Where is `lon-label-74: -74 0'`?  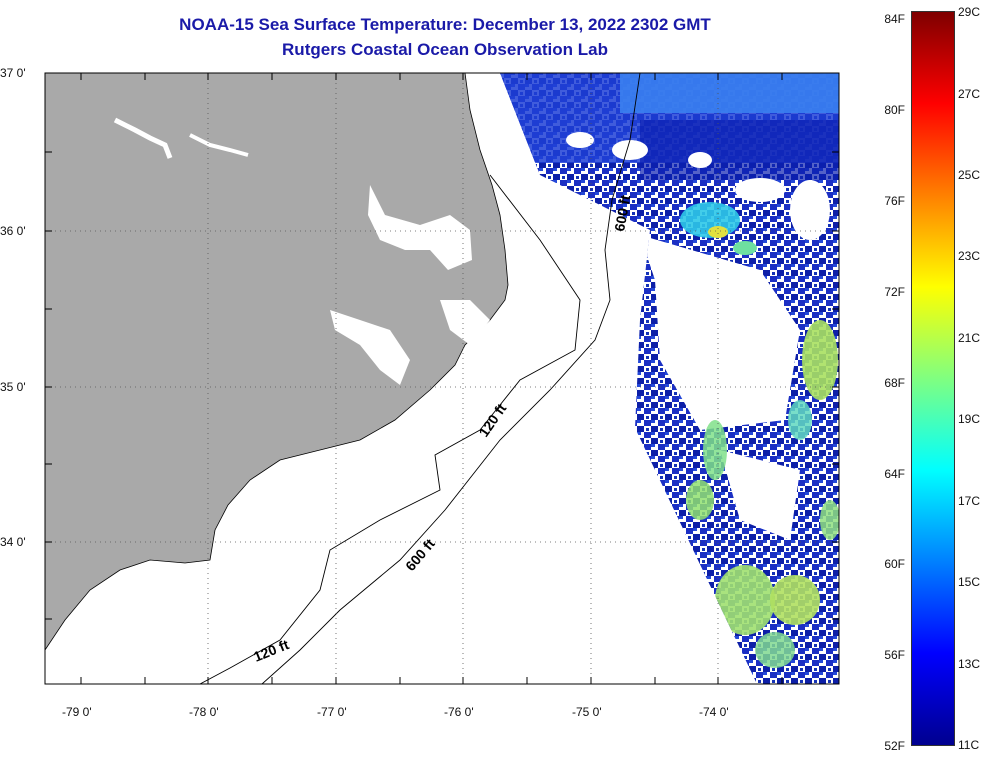 lon-label-74: -74 0' is located at coordinates (714, 712).